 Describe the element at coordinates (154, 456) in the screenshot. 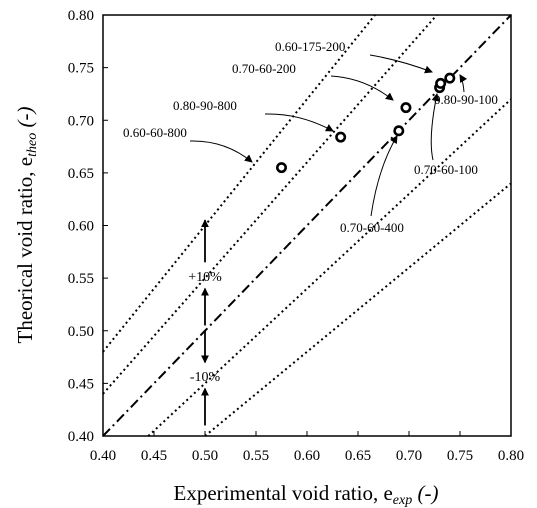

I see `x-tick-label: 0.45` at that location.